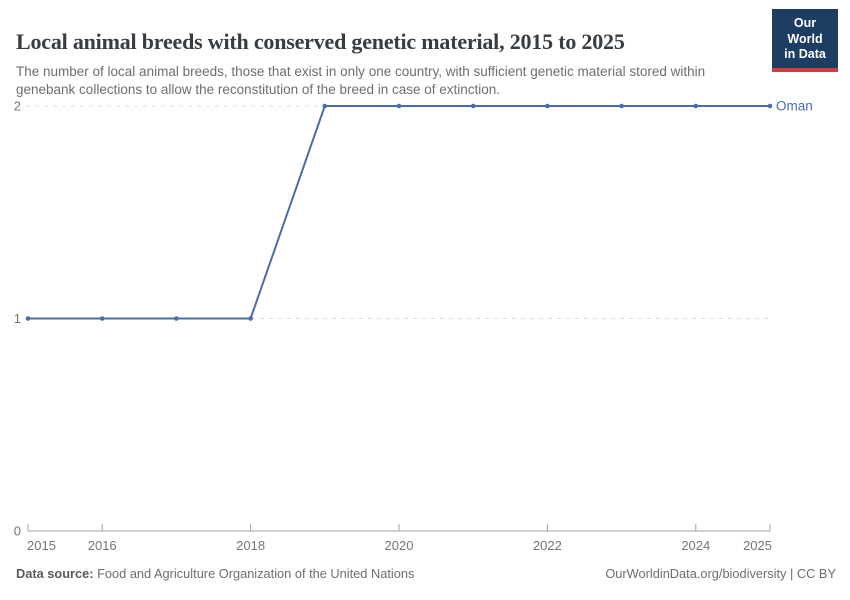 This screenshot has width=850, height=600. Describe the element at coordinates (757, 545) in the screenshot. I see `x-tick-label: 2025` at that location.